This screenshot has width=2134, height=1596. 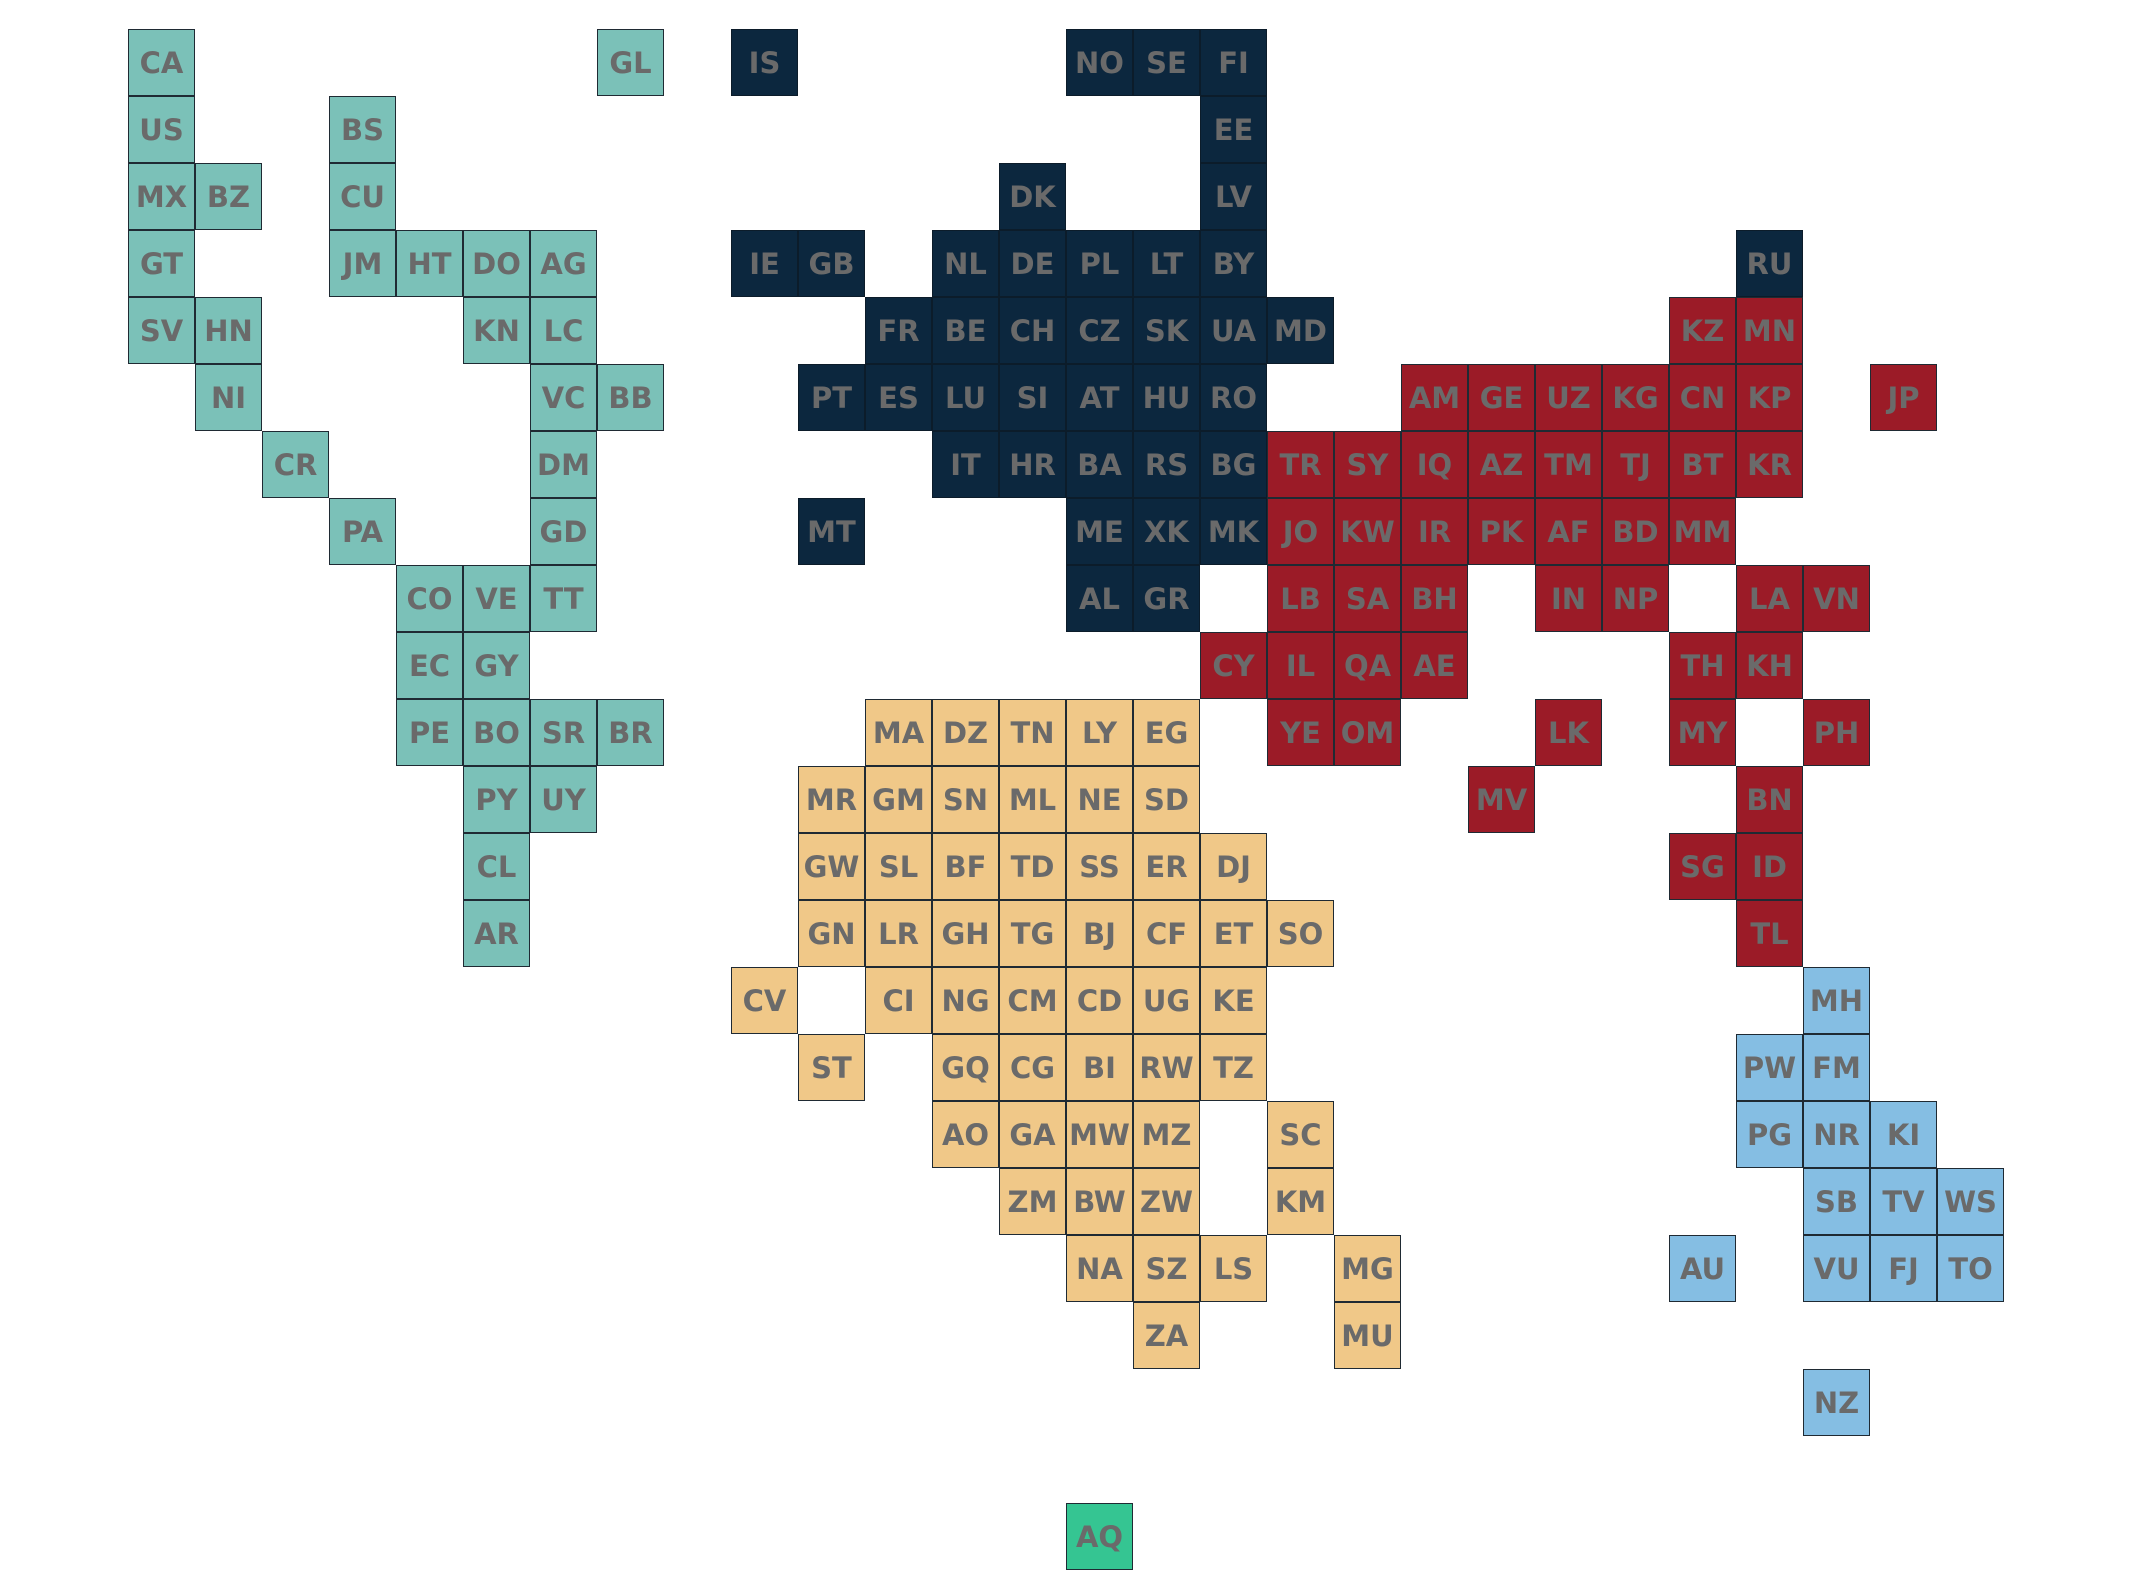 I want to click on country-tile-ao: AO, so click(x=965, y=1134).